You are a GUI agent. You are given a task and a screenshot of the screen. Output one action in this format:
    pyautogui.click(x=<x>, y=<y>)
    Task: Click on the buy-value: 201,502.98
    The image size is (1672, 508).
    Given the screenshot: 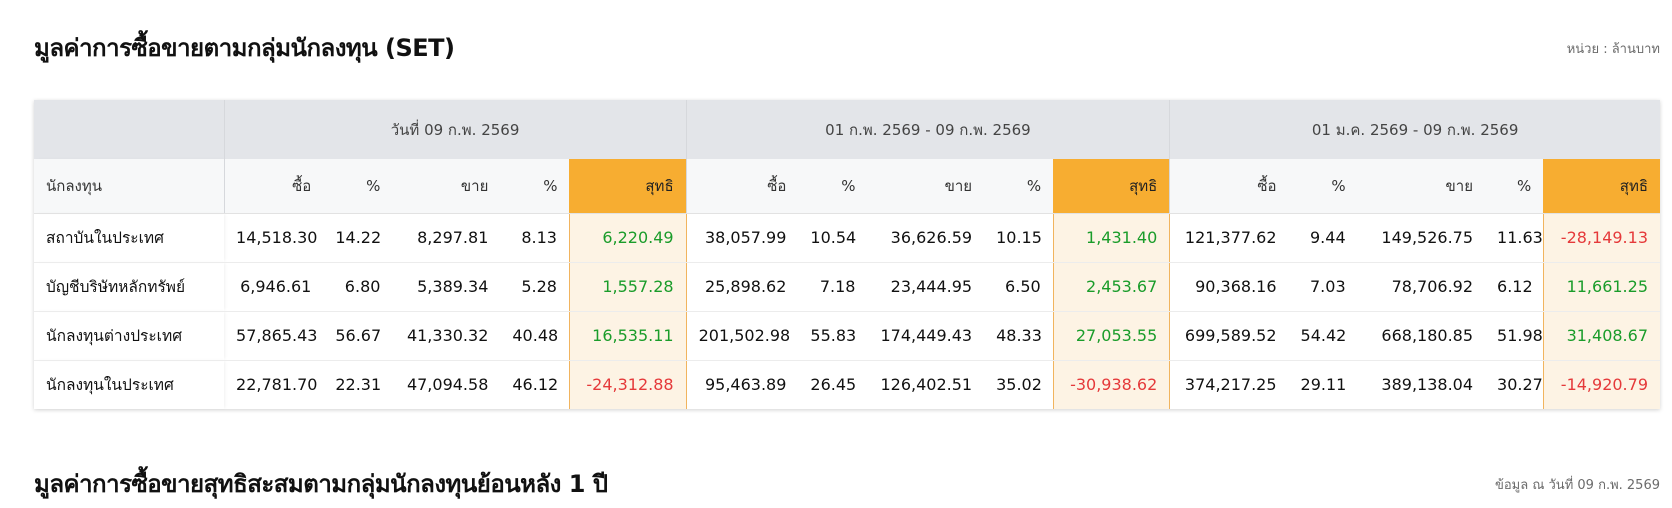 What is the action you would take?
    pyautogui.click(x=742, y=336)
    